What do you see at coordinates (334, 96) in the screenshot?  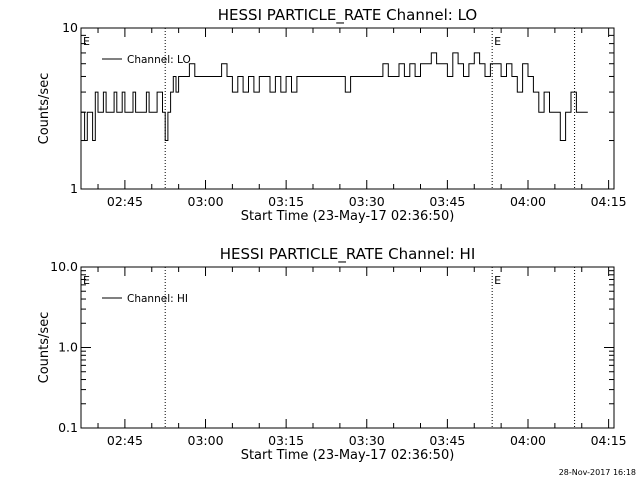 I see `series-line` at bounding box center [334, 96].